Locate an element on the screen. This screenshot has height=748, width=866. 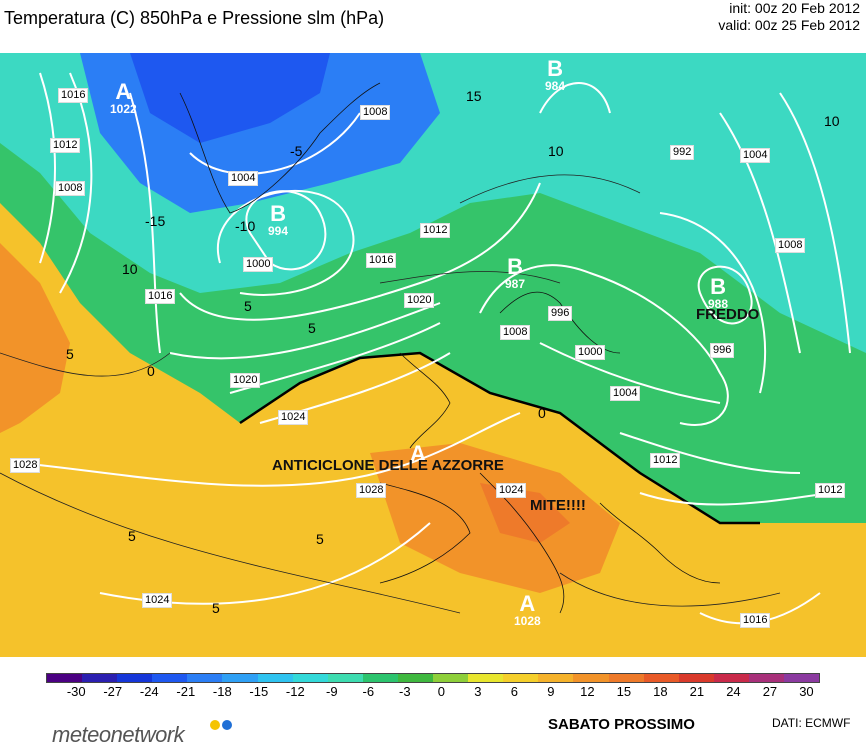
colorbar-tick-label: -9 is located at coordinates (332, 691).